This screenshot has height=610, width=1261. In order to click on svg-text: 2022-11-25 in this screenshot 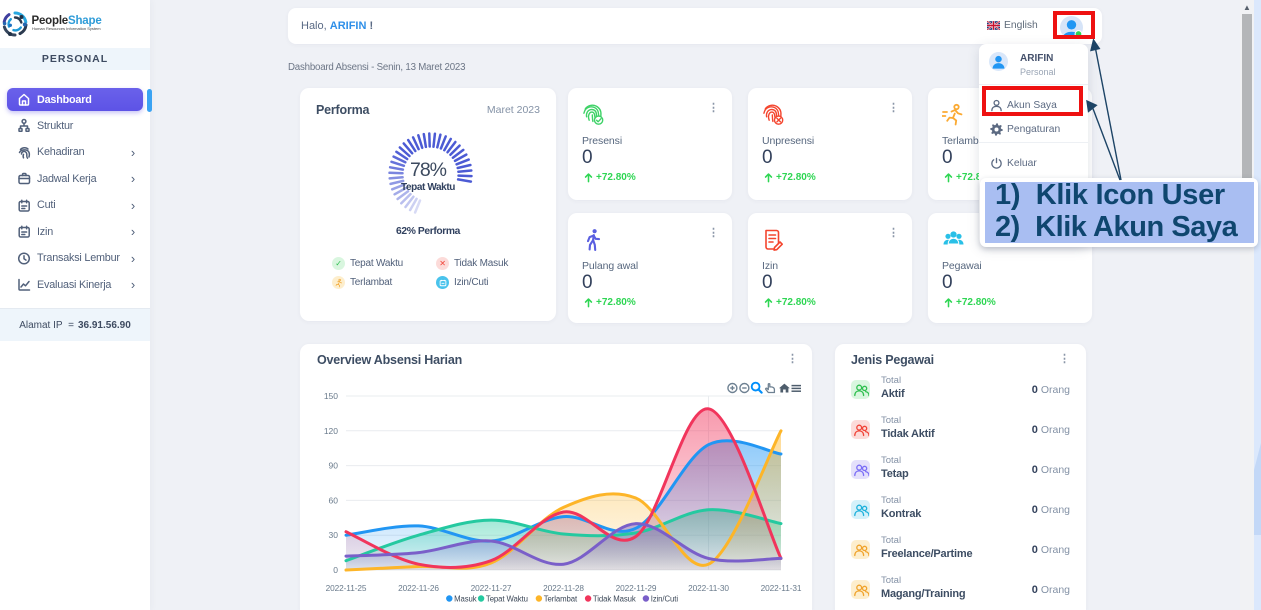, I will do `click(346, 588)`.